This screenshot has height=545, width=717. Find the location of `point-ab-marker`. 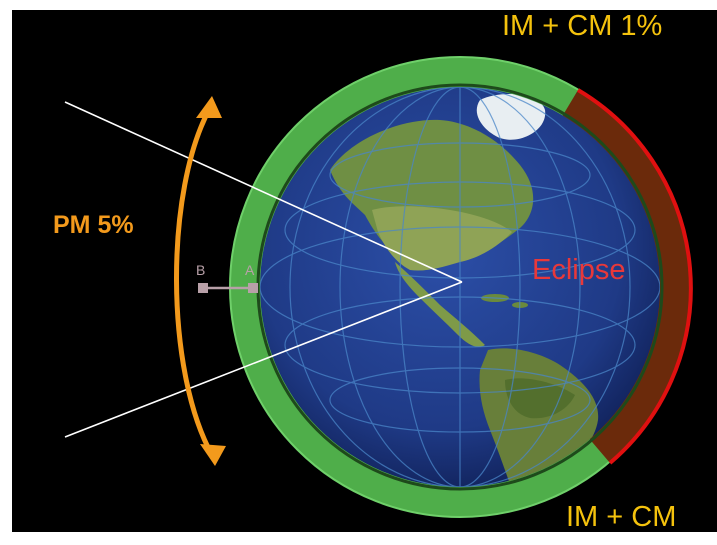

point-ab-marker is located at coordinates (228, 288).